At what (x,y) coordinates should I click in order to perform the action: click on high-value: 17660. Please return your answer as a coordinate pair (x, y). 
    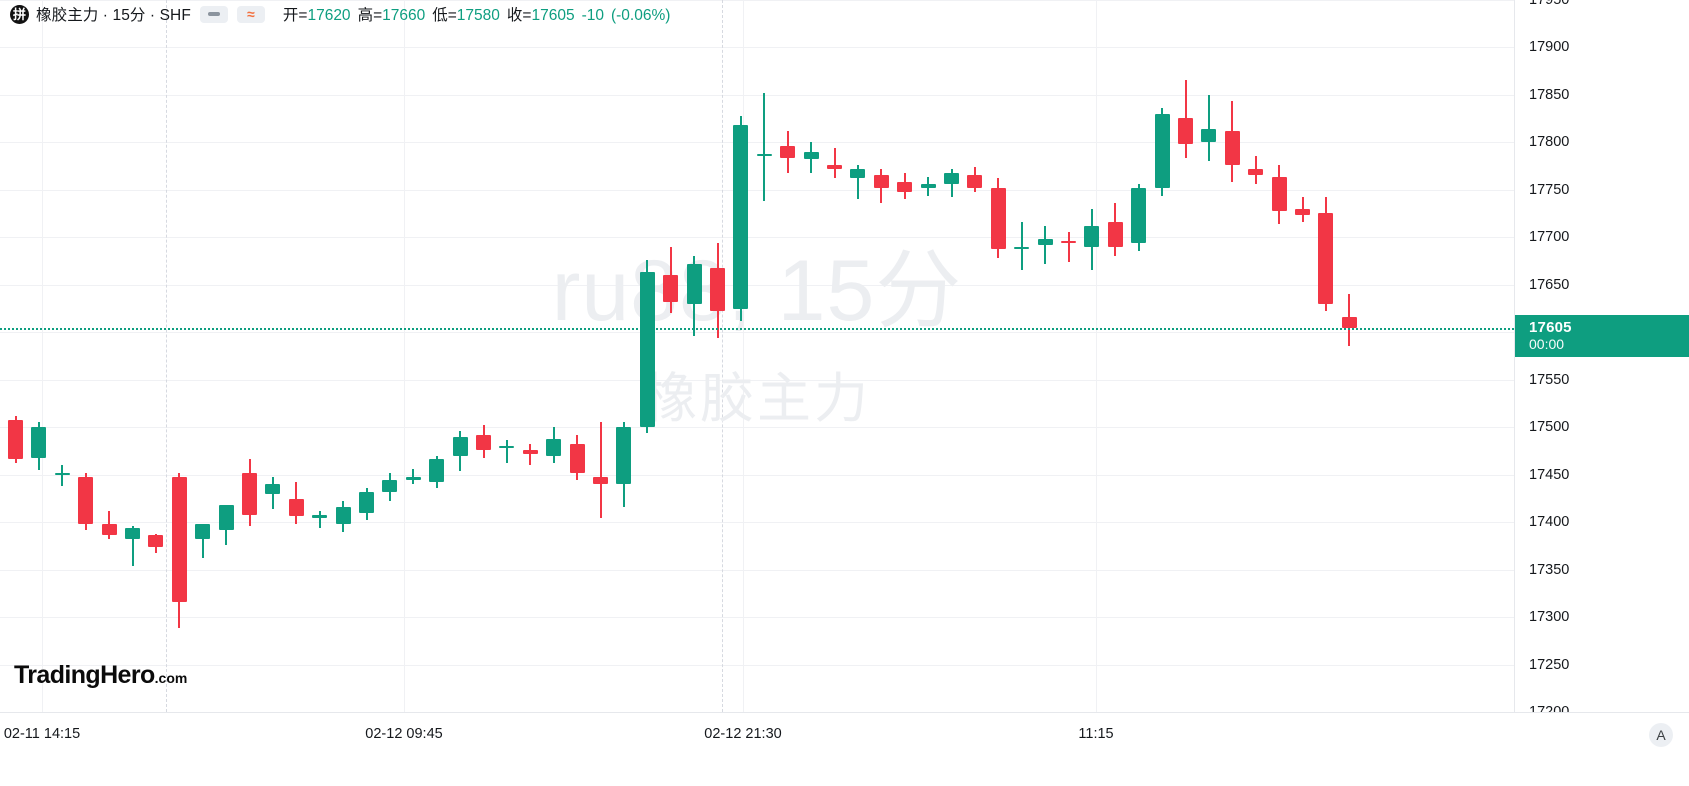
    Looking at the image, I should click on (404, 15).